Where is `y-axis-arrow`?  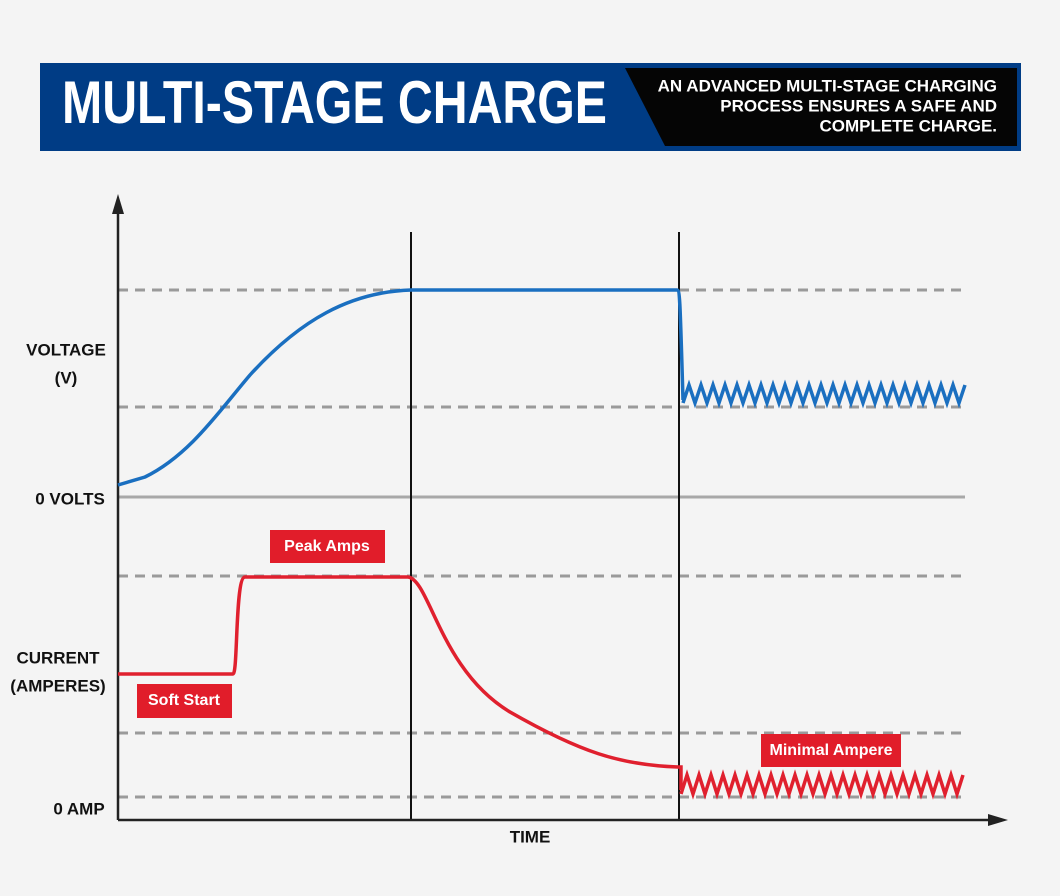 y-axis-arrow is located at coordinates (118, 204).